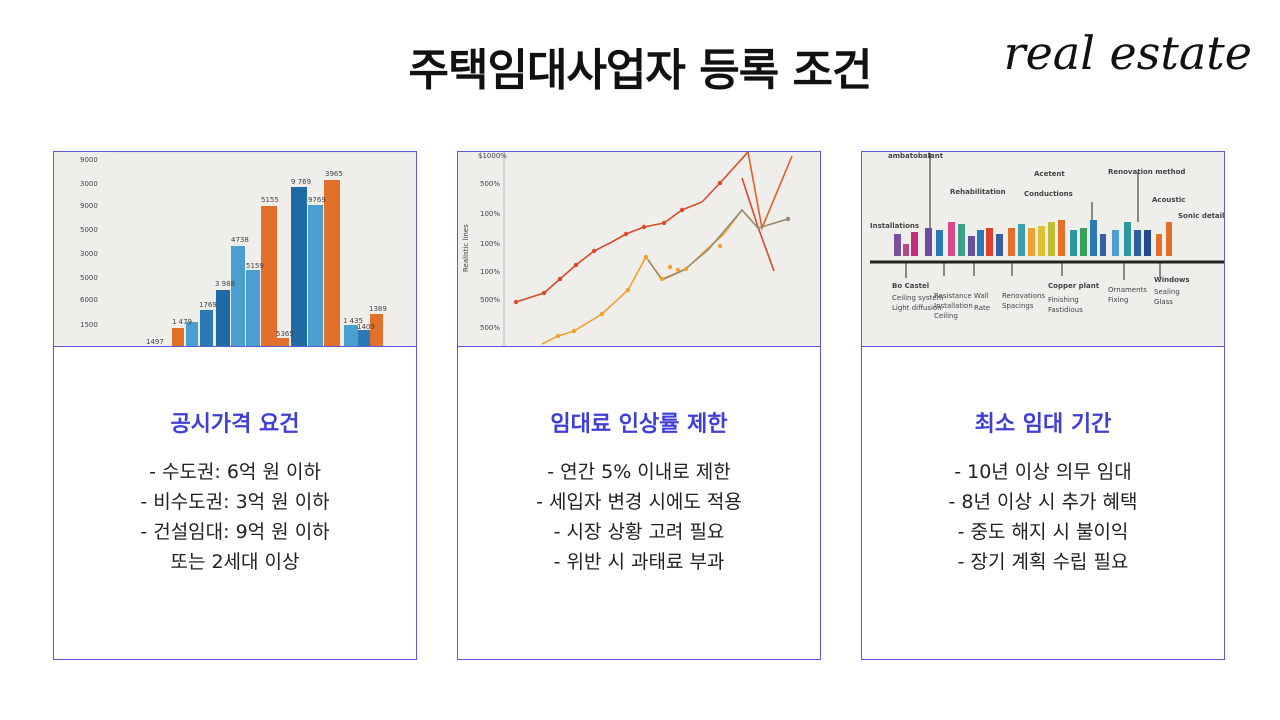  I want to click on svg-text: 9769, so click(317, 200).